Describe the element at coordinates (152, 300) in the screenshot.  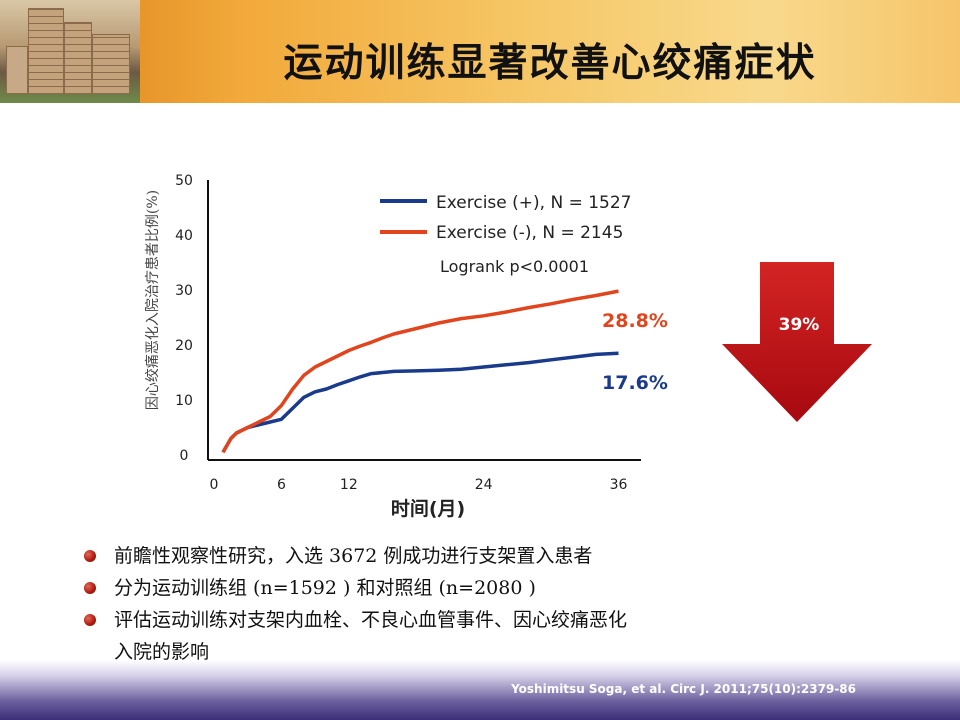
I see `y-axis-label: 因心绞痛恶化入院治疗患者比例(%)` at that location.